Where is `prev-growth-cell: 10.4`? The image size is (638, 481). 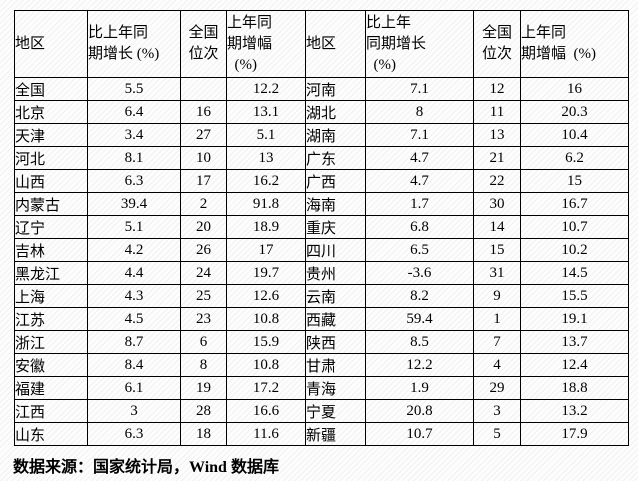
prev-growth-cell: 10.4 is located at coordinates (574, 135).